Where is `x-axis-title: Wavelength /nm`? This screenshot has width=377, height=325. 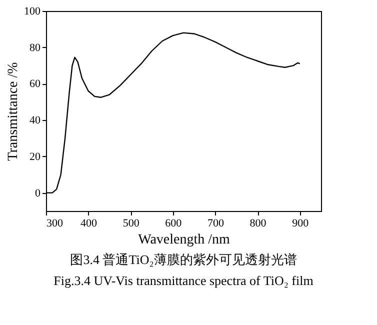
x-axis-title: Wavelength /nm is located at coordinates (184, 240).